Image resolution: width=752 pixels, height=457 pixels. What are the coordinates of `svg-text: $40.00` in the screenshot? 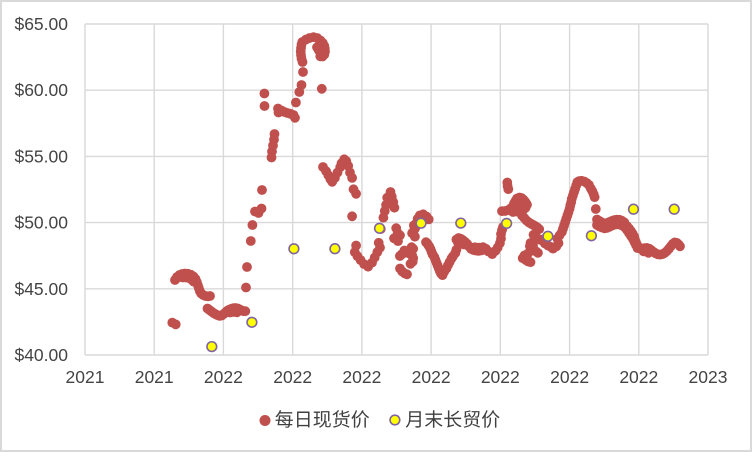 It's located at (41, 355).